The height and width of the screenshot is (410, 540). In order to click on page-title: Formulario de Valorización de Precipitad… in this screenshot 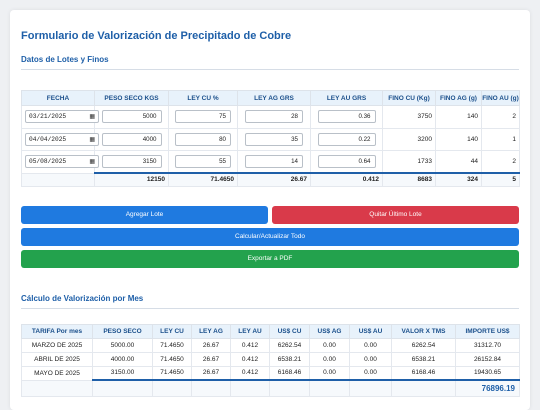, I will do `click(156, 36)`.